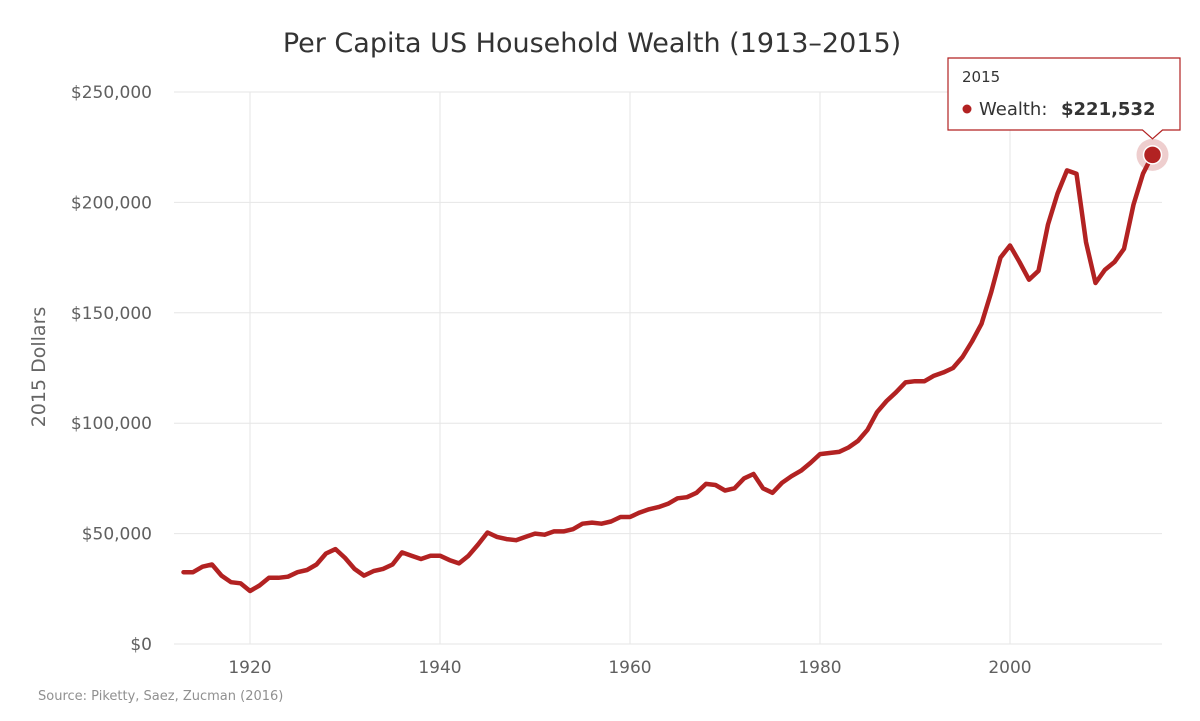  Describe the element at coordinates (967, 109) in the screenshot. I see `tooltip-series-bullet` at that location.